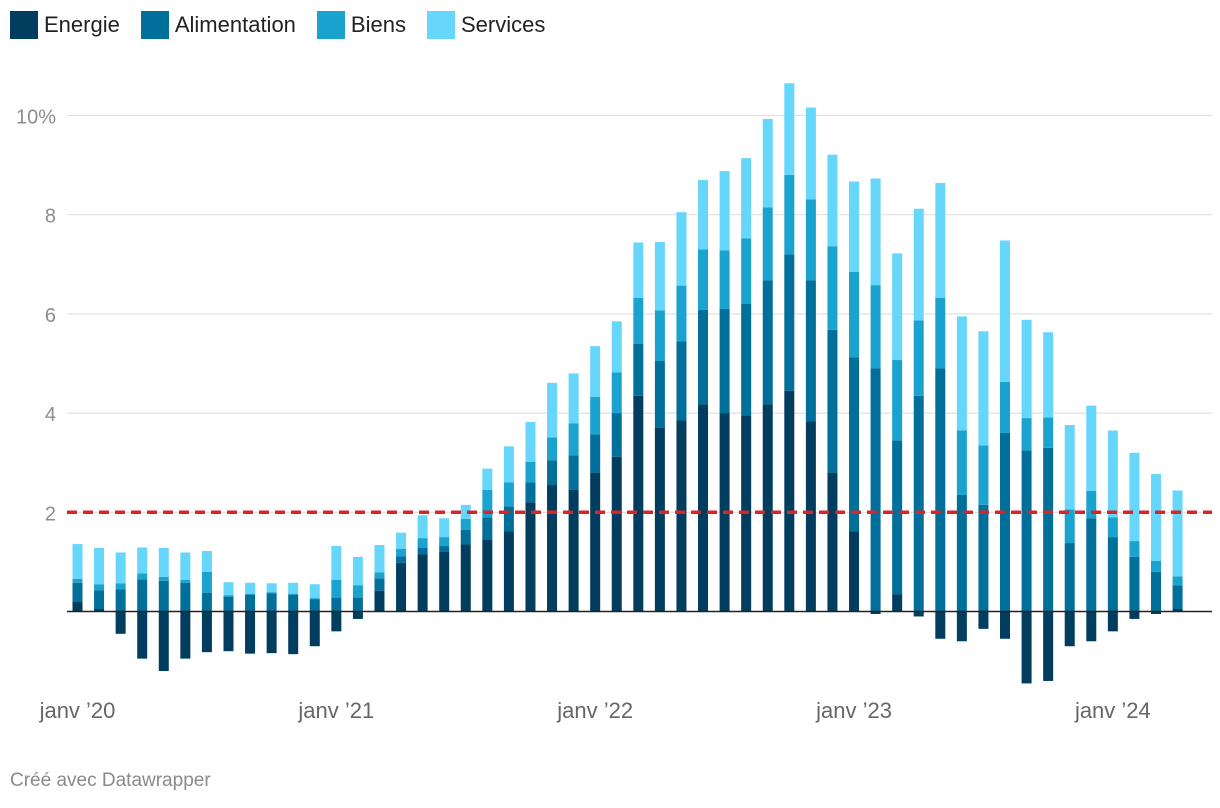 This screenshot has width=1220, height=808. What do you see at coordinates (82, 24) in the screenshot?
I see `legend-label-energie: Energie` at bounding box center [82, 24].